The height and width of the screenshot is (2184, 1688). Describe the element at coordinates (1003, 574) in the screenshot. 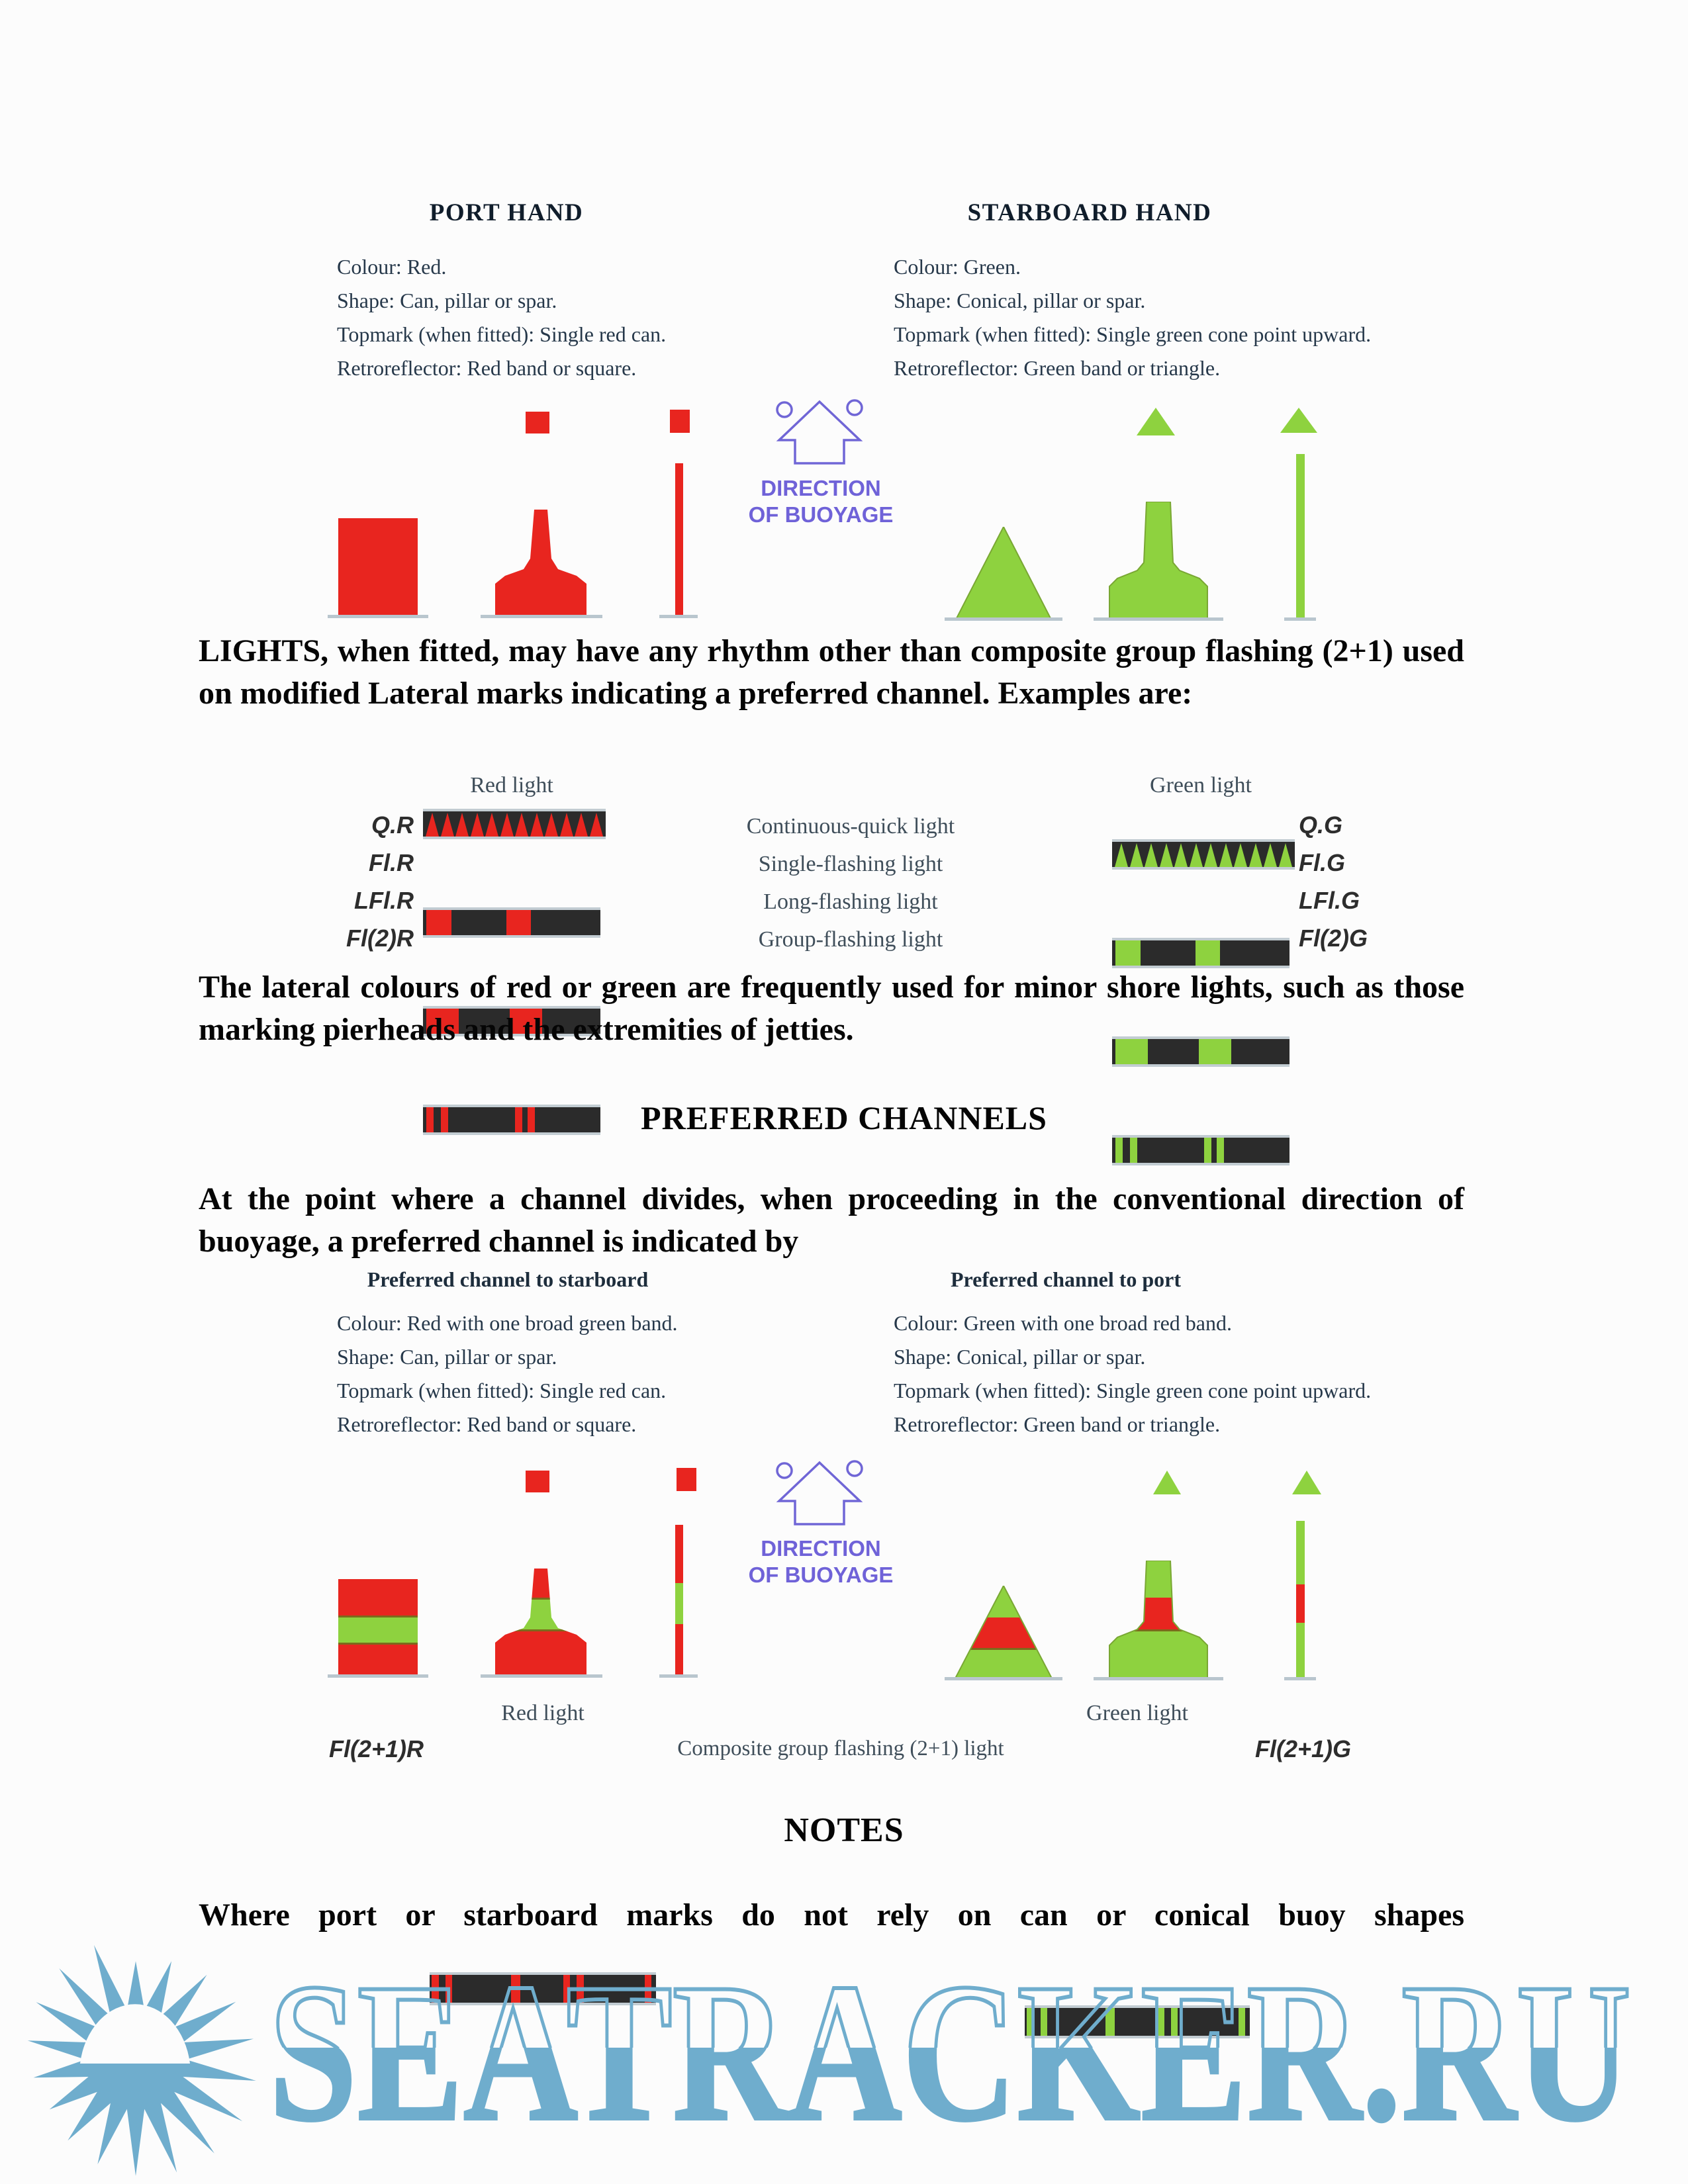

I see `starboard-cone-buoy` at that location.